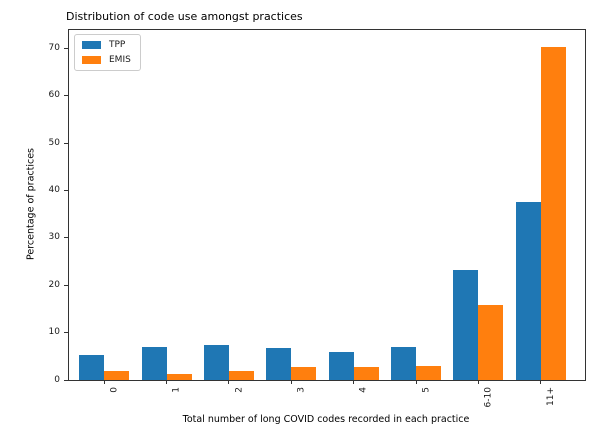  Describe the element at coordinates (239, 390) in the screenshot. I see `x-tick-label: 2` at that location.